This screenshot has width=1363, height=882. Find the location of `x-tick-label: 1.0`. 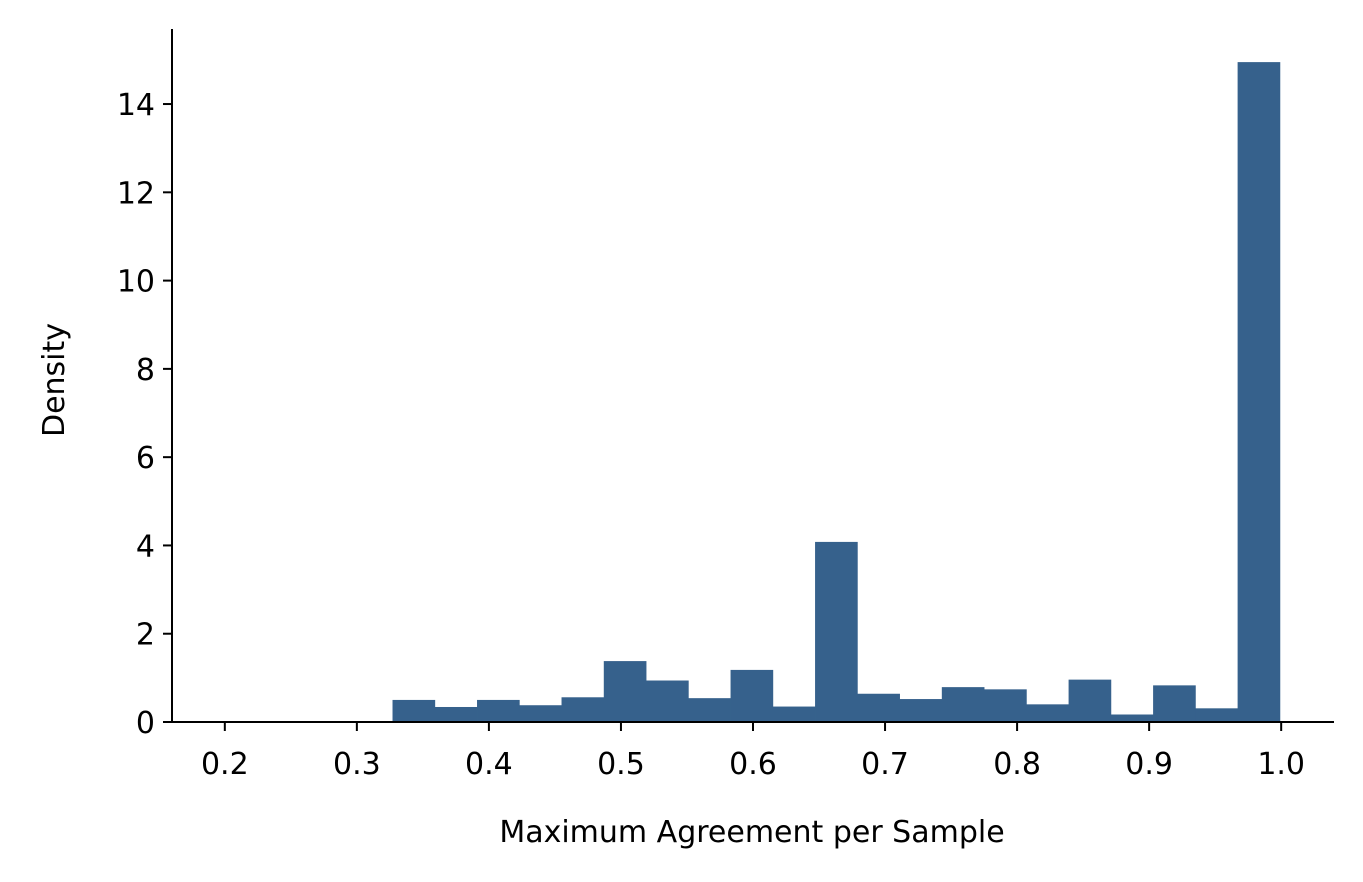

x-tick-label: 1.0 is located at coordinates (1281, 764).